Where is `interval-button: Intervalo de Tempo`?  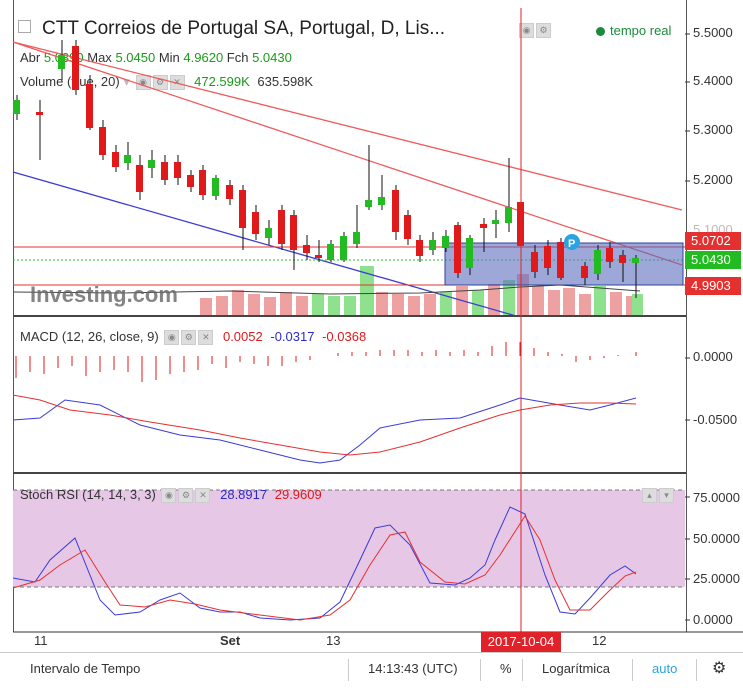
interval-button: Intervalo de Tempo is located at coordinates (85, 668).